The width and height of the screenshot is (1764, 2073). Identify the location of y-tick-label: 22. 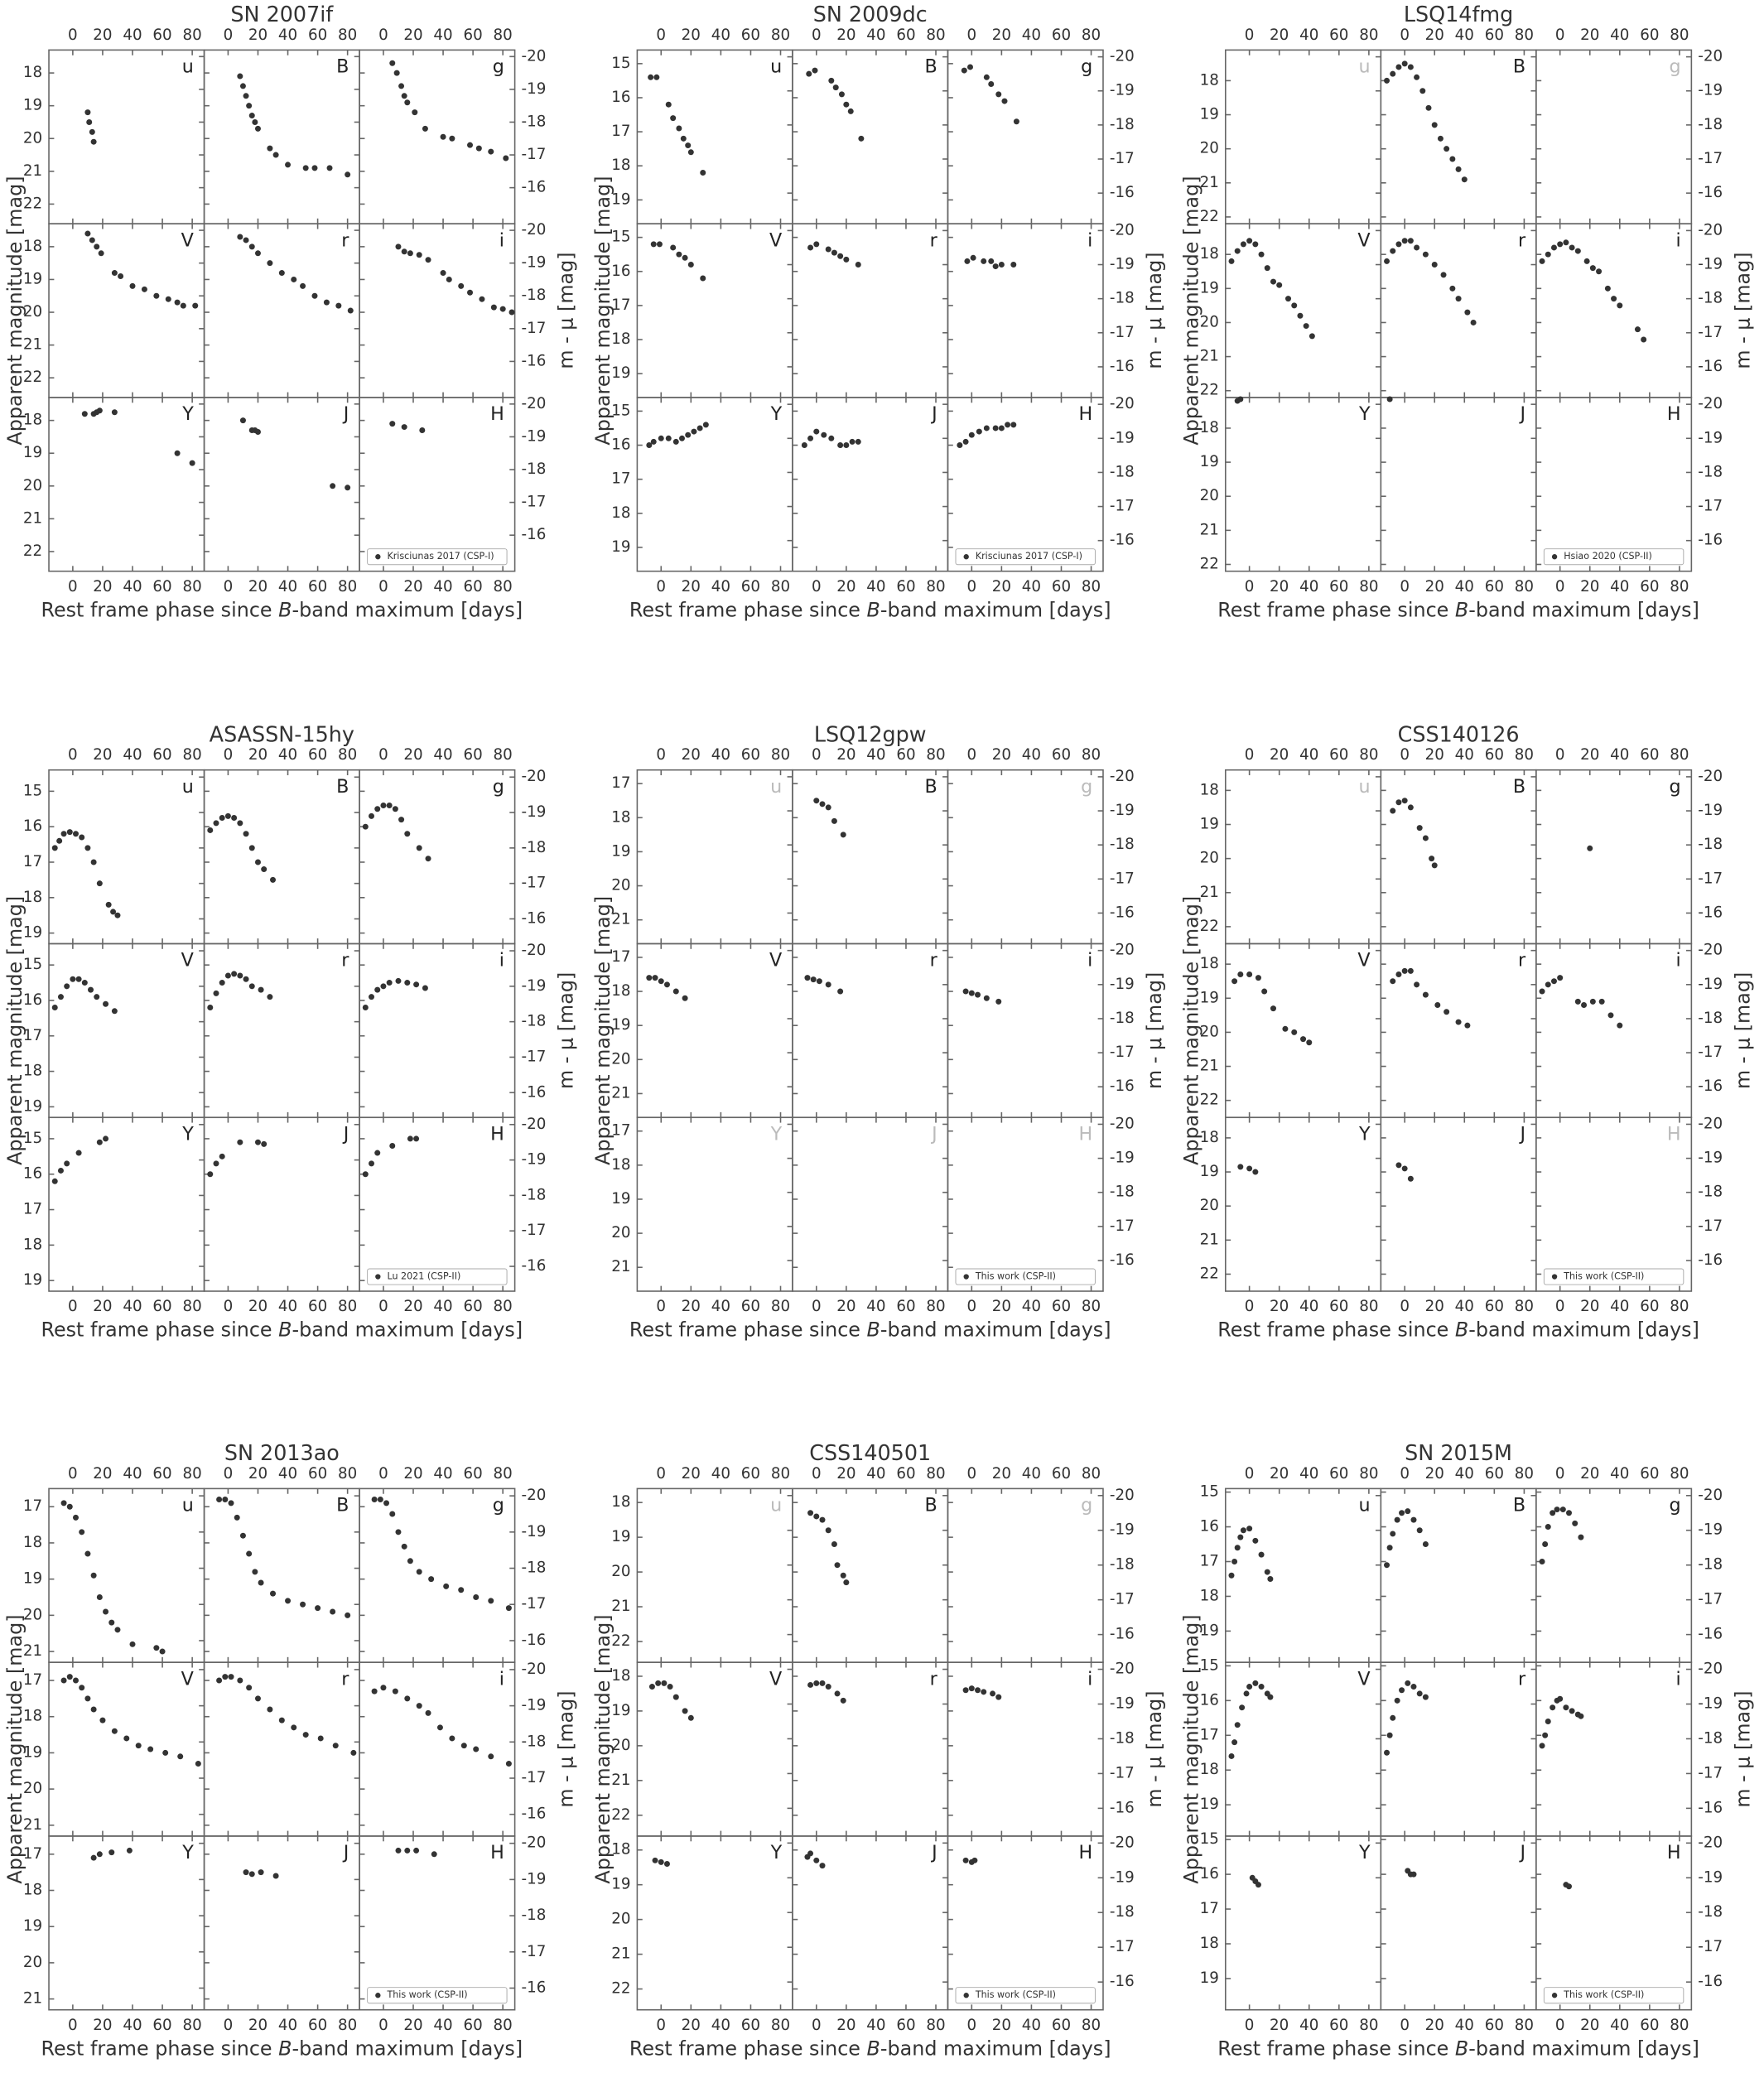
(620, 1989).